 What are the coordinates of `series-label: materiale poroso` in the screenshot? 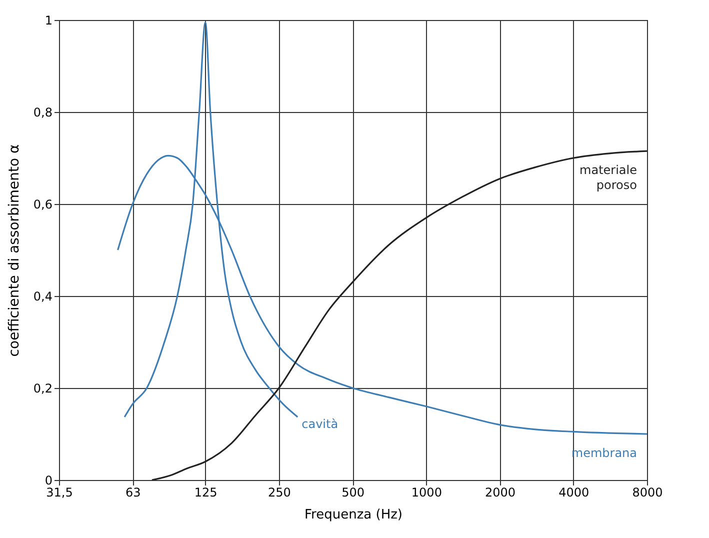 It's located at (608, 177).